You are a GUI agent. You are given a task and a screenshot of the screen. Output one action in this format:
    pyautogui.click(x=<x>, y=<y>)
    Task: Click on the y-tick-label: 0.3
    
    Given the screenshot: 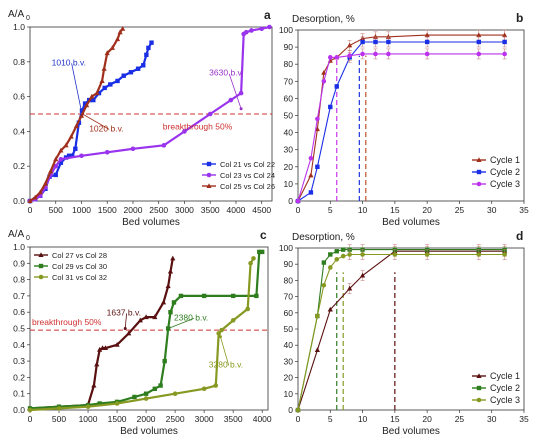 What is the action you would take?
    pyautogui.click(x=19, y=361)
    